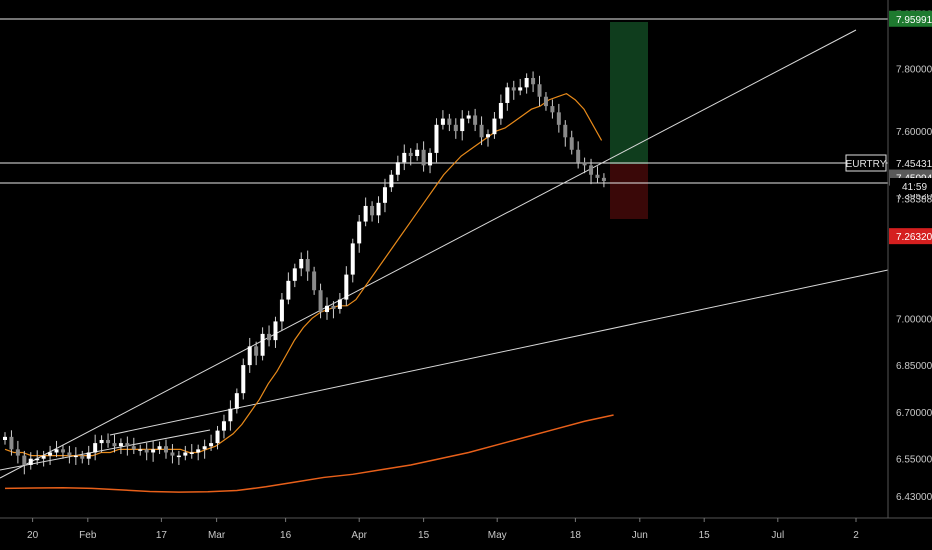 This screenshot has height=550, width=932. I want to click on time-axis-tick: Mar, so click(217, 535).